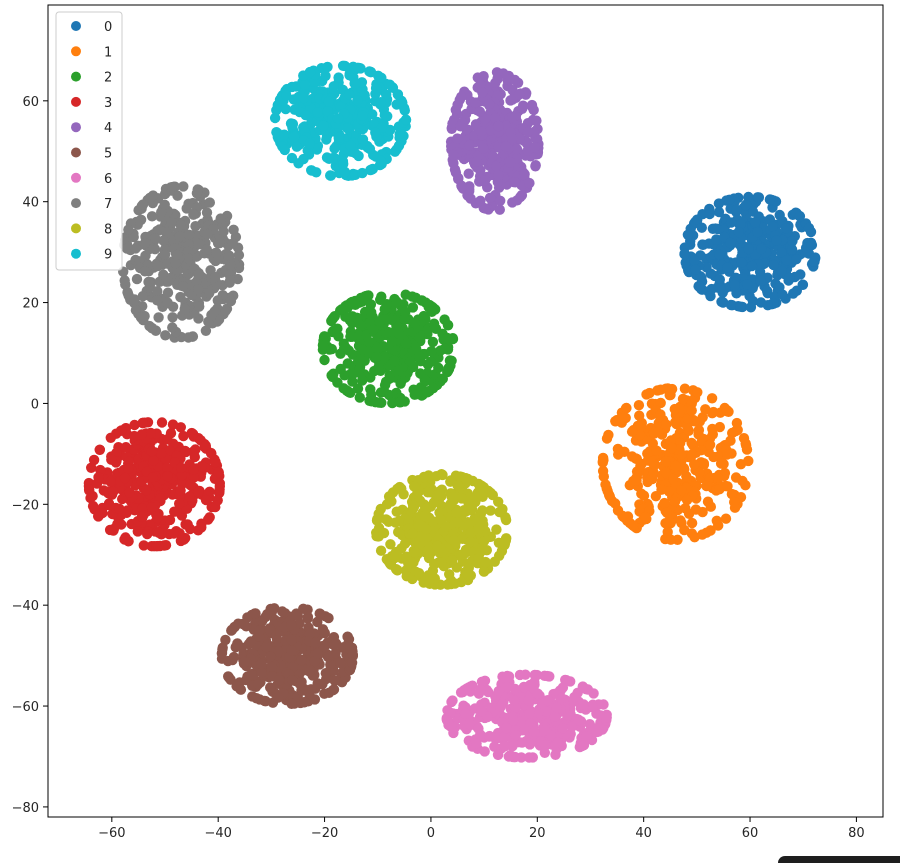 The image size is (900, 863). What do you see at coordinates (856, 833) in the screenshot?
I see `x-tick-label: 80` at bounding box center [856, 833].